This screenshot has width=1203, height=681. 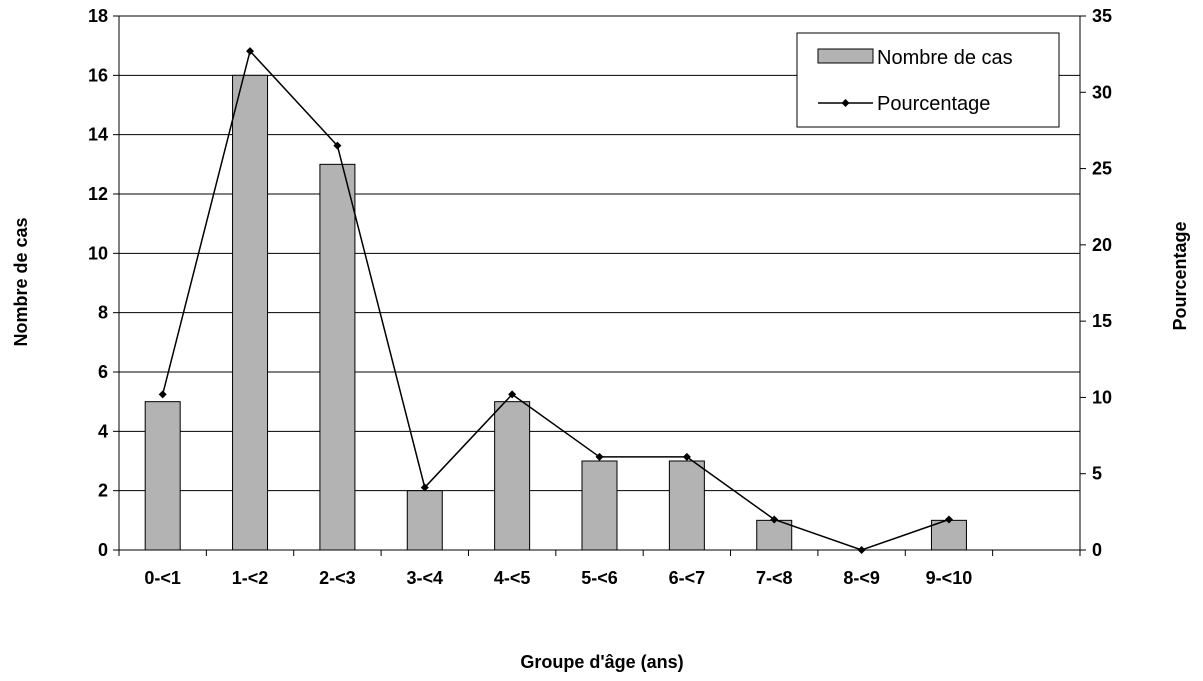 I want to click on x-tick-label: 0-<1, so click(x=162, y=578).